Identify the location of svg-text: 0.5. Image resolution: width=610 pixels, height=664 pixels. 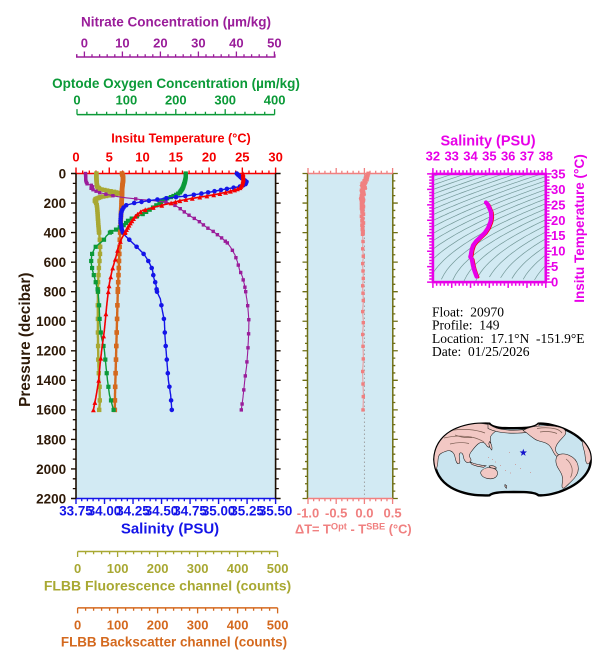
(393, 513).